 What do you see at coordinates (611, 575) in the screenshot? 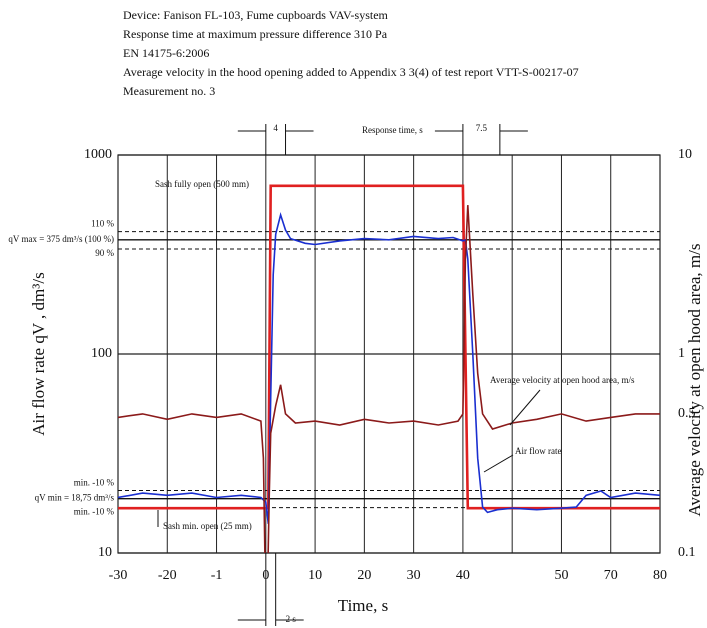
I see `x-tick-label: 70` at bounding box center [611, 575].